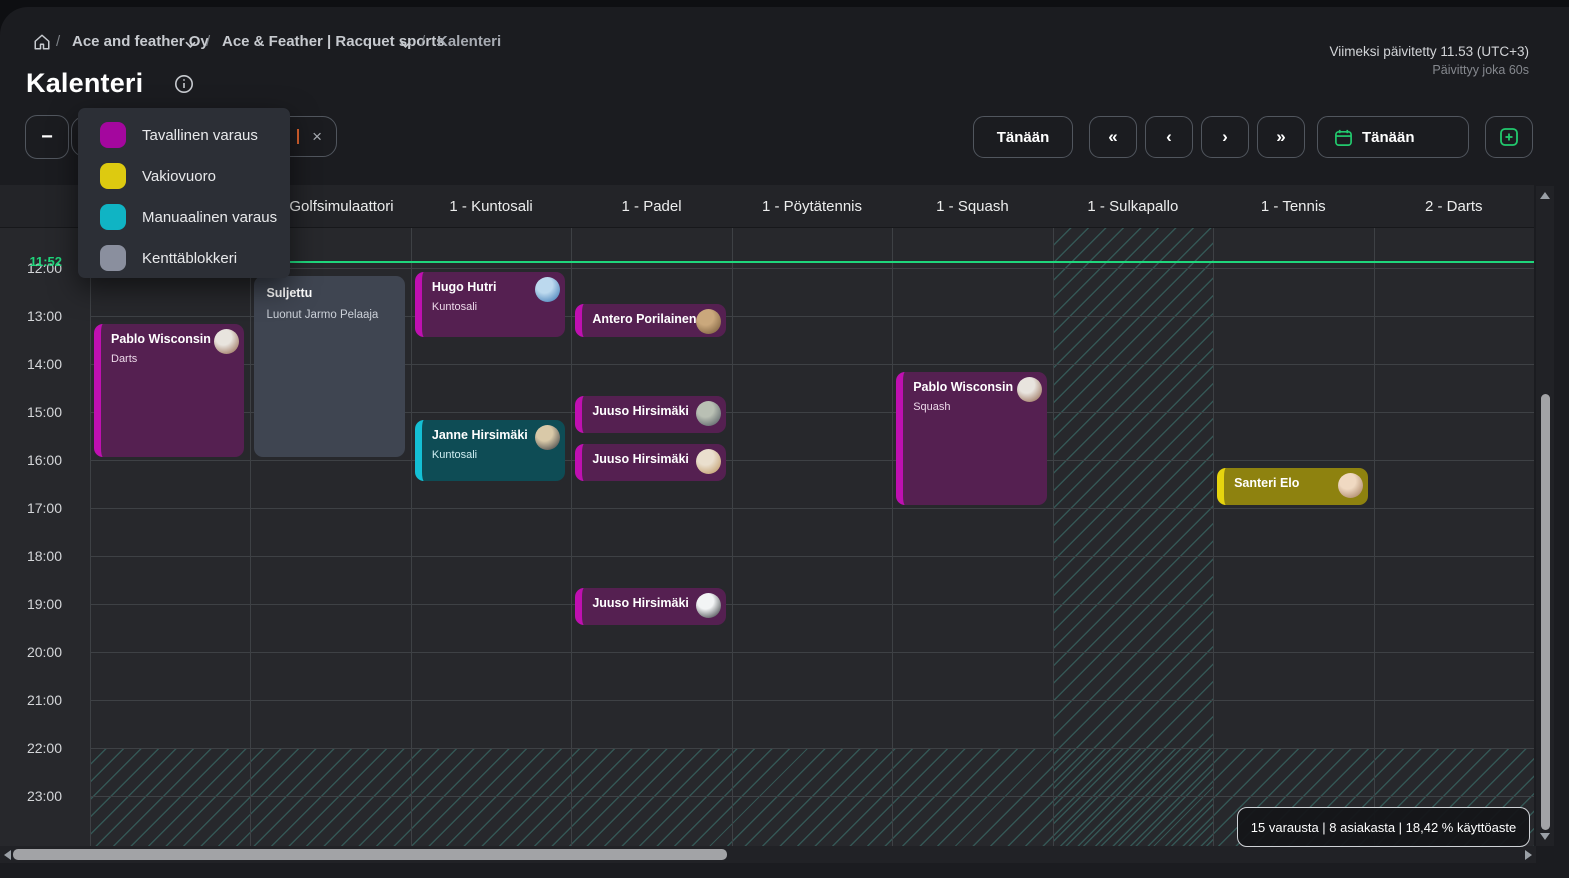 This screenshot has width=1569, height=878. Describe the element at coordinates (644, 319) in the screenshot. I see `event-title: Antero Porilainen` at that location.